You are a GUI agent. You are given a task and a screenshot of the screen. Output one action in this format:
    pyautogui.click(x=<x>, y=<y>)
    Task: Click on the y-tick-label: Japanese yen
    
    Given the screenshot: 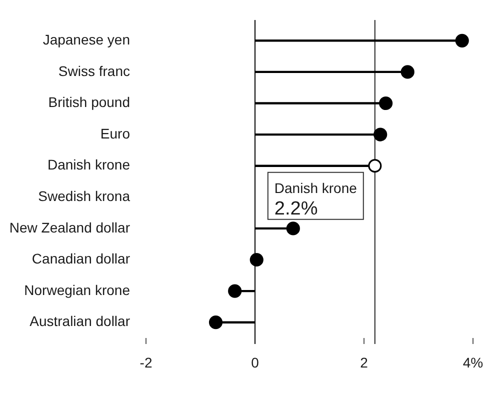 What is the action you would take?
    pyautogui.click(x=86, y=40)
    